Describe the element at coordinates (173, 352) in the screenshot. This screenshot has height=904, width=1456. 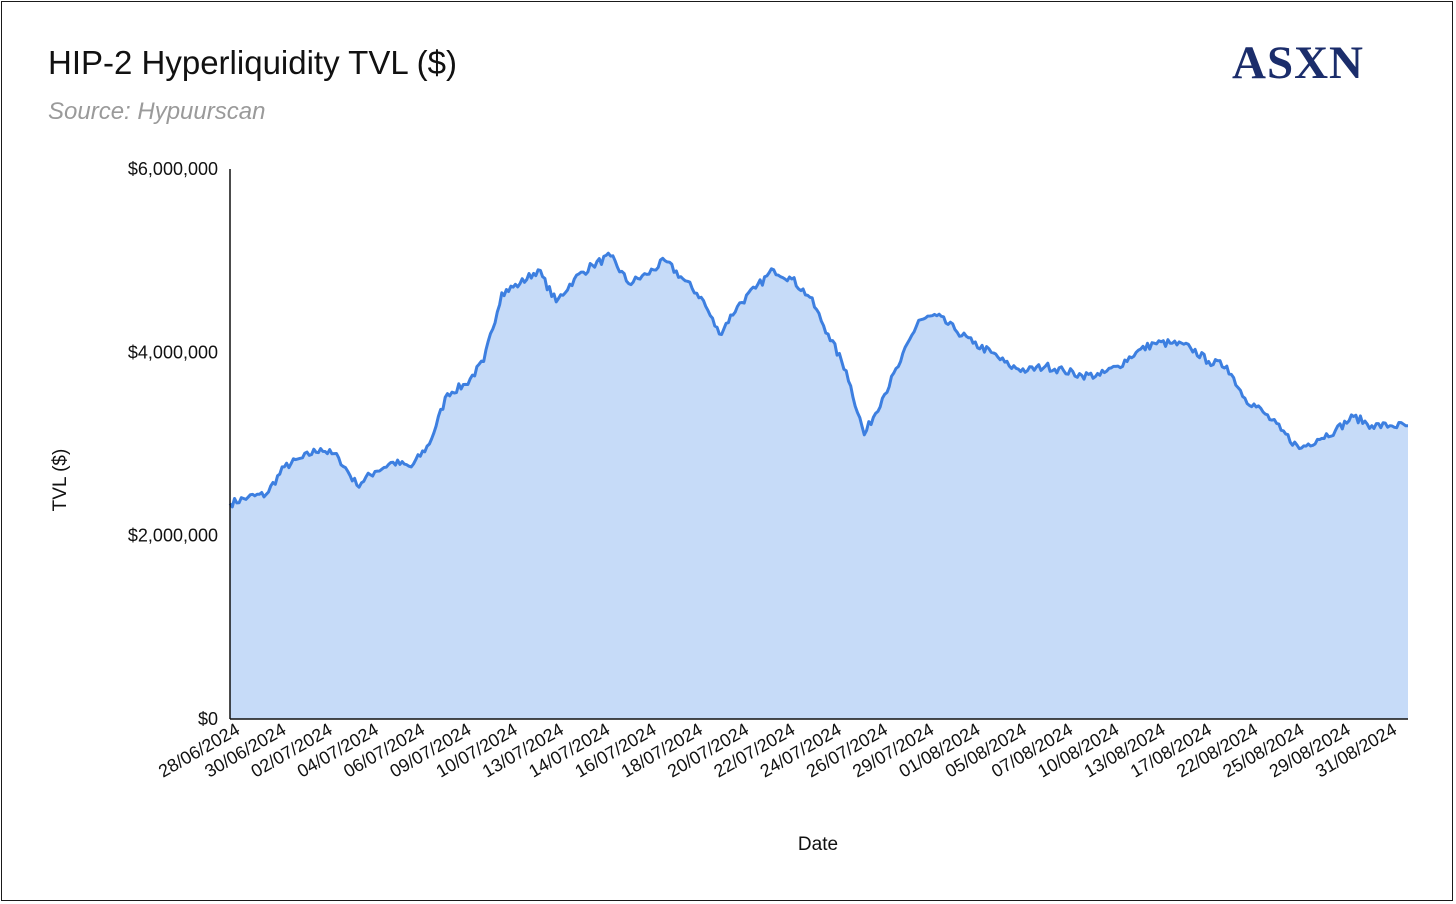
I see `y-tick-label: $4,000,000` at that location.